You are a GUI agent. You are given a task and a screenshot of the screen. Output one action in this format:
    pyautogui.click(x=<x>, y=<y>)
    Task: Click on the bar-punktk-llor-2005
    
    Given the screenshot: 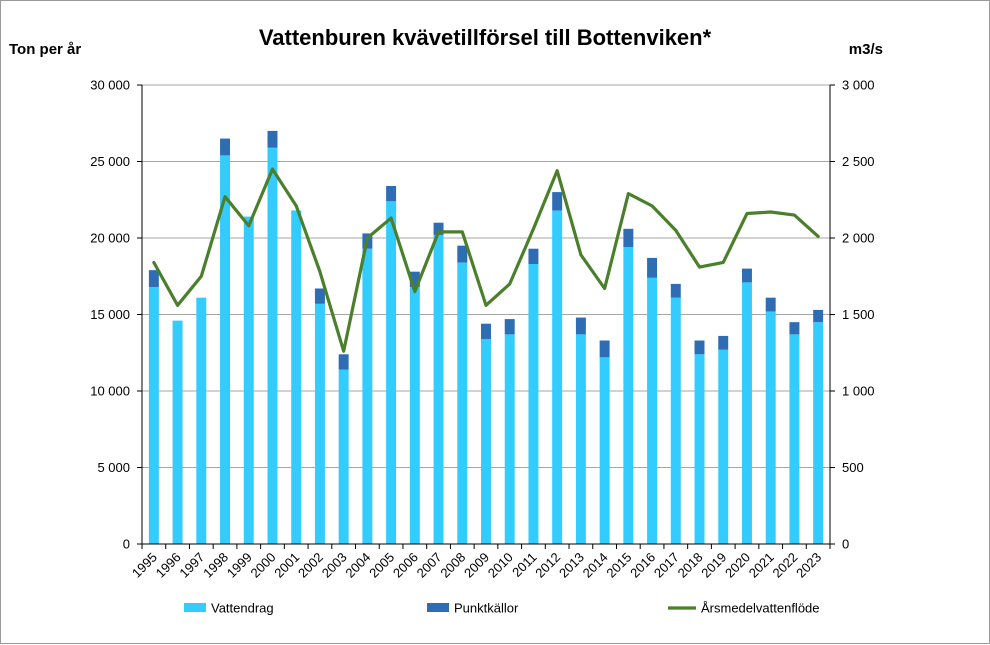 What is the action you would take?
    pyautogui.click(x=391, y=193)
    